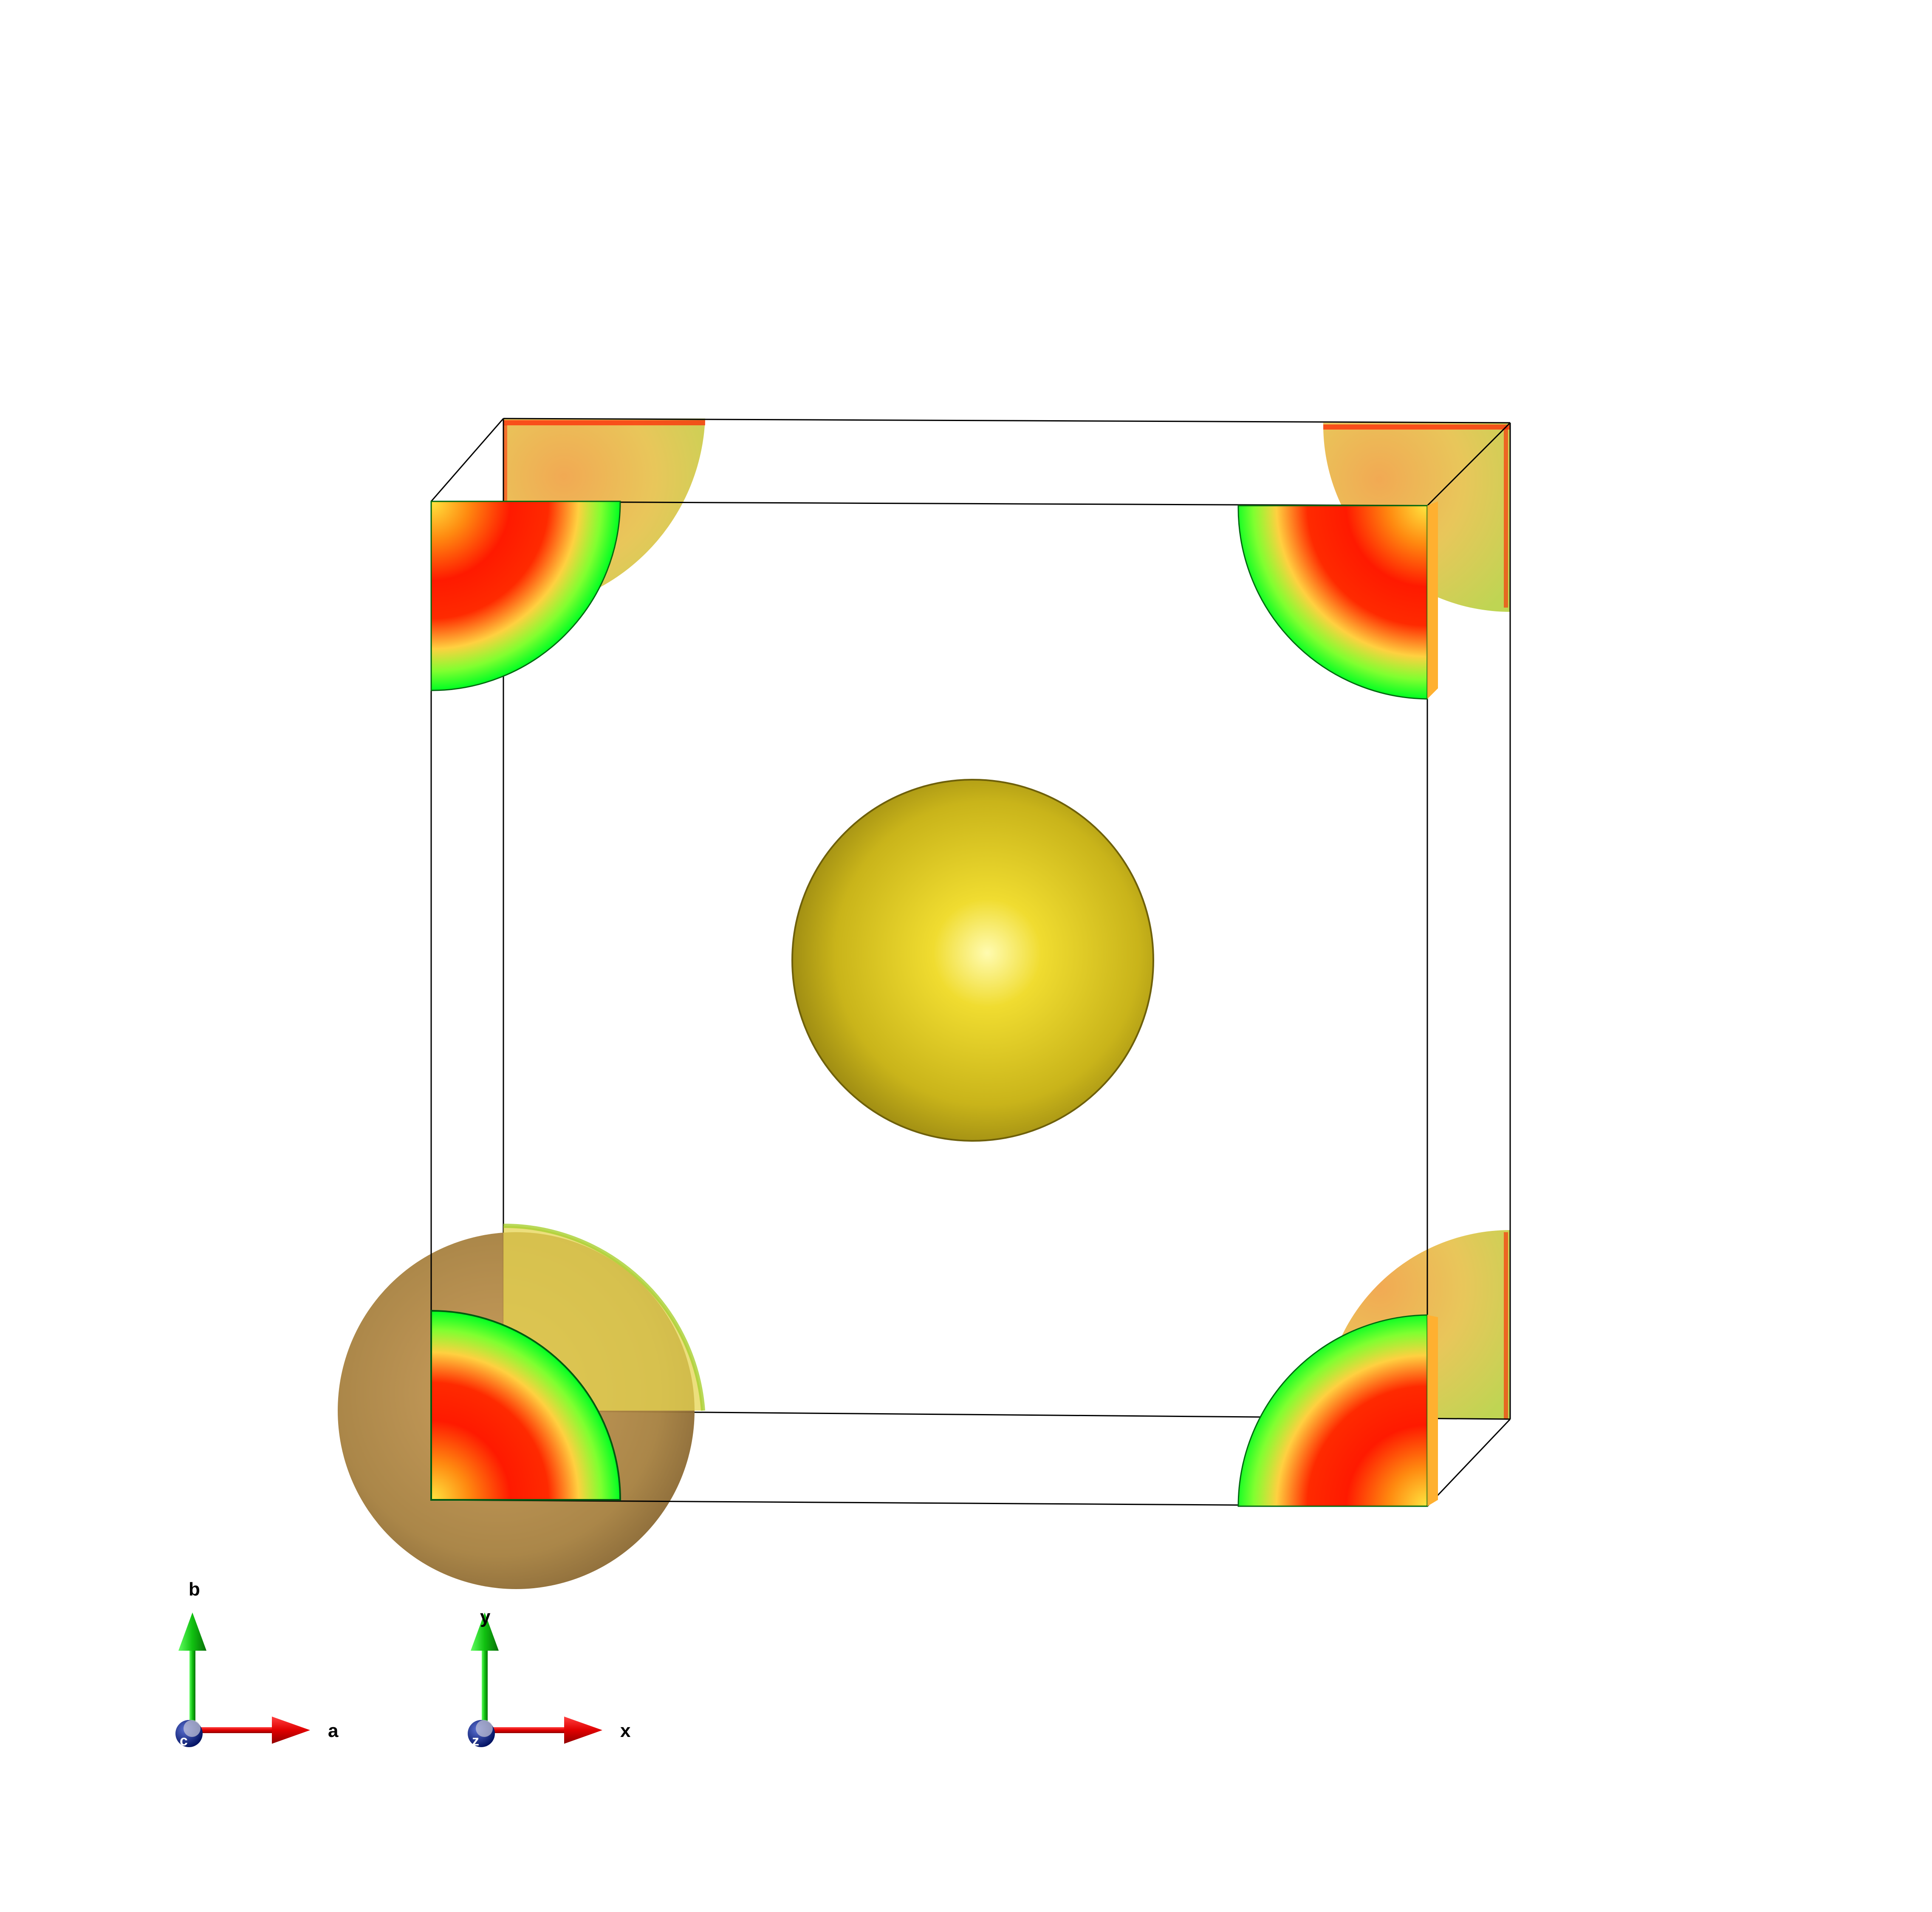 This screenshot has width=1932, height=1912. I want to click on center-atom, so click(972, 960).